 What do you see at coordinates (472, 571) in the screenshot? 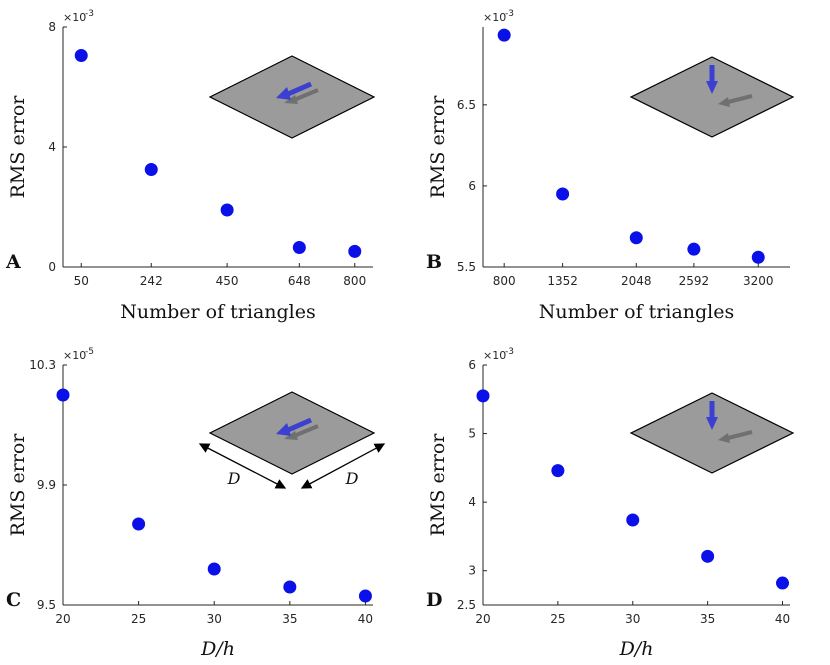
I see `y-tick-label: 3` at bounding box center [472, 571].